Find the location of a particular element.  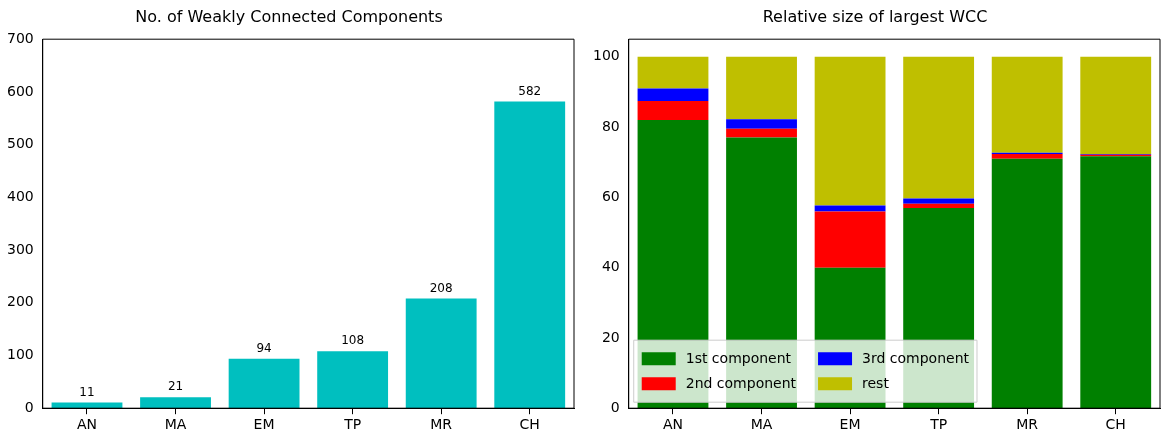

y-tick-label: 200 is located at coordinates (20, 301).